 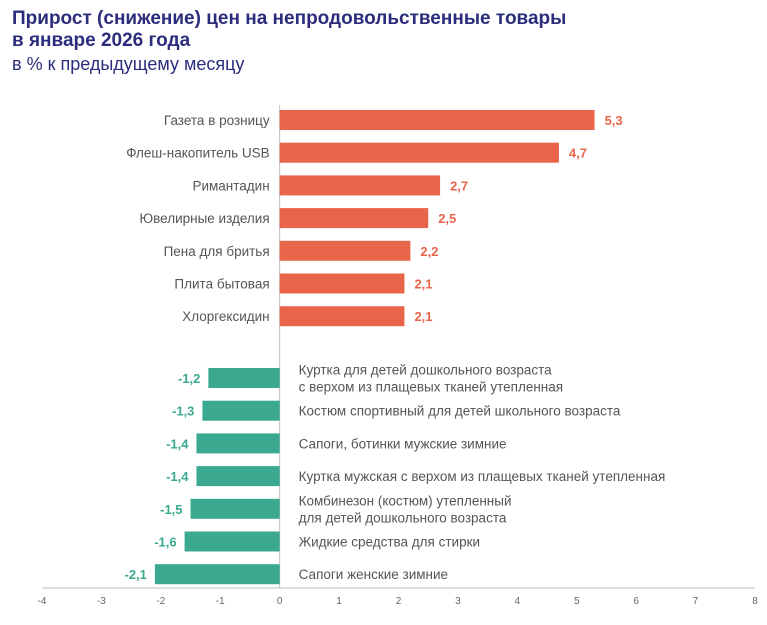 I want to click on data-label: 2,7, so click(x=459, y=185).